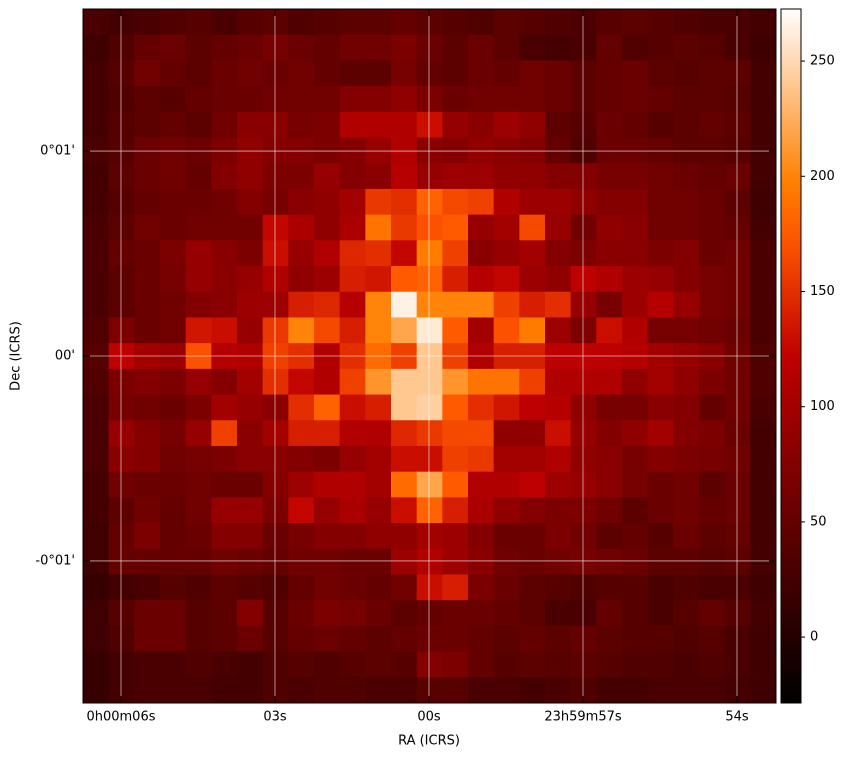 The width and height of the screenshot is (847, 757). I want to click on y-tick-label: -0°01', so click(55, 560).